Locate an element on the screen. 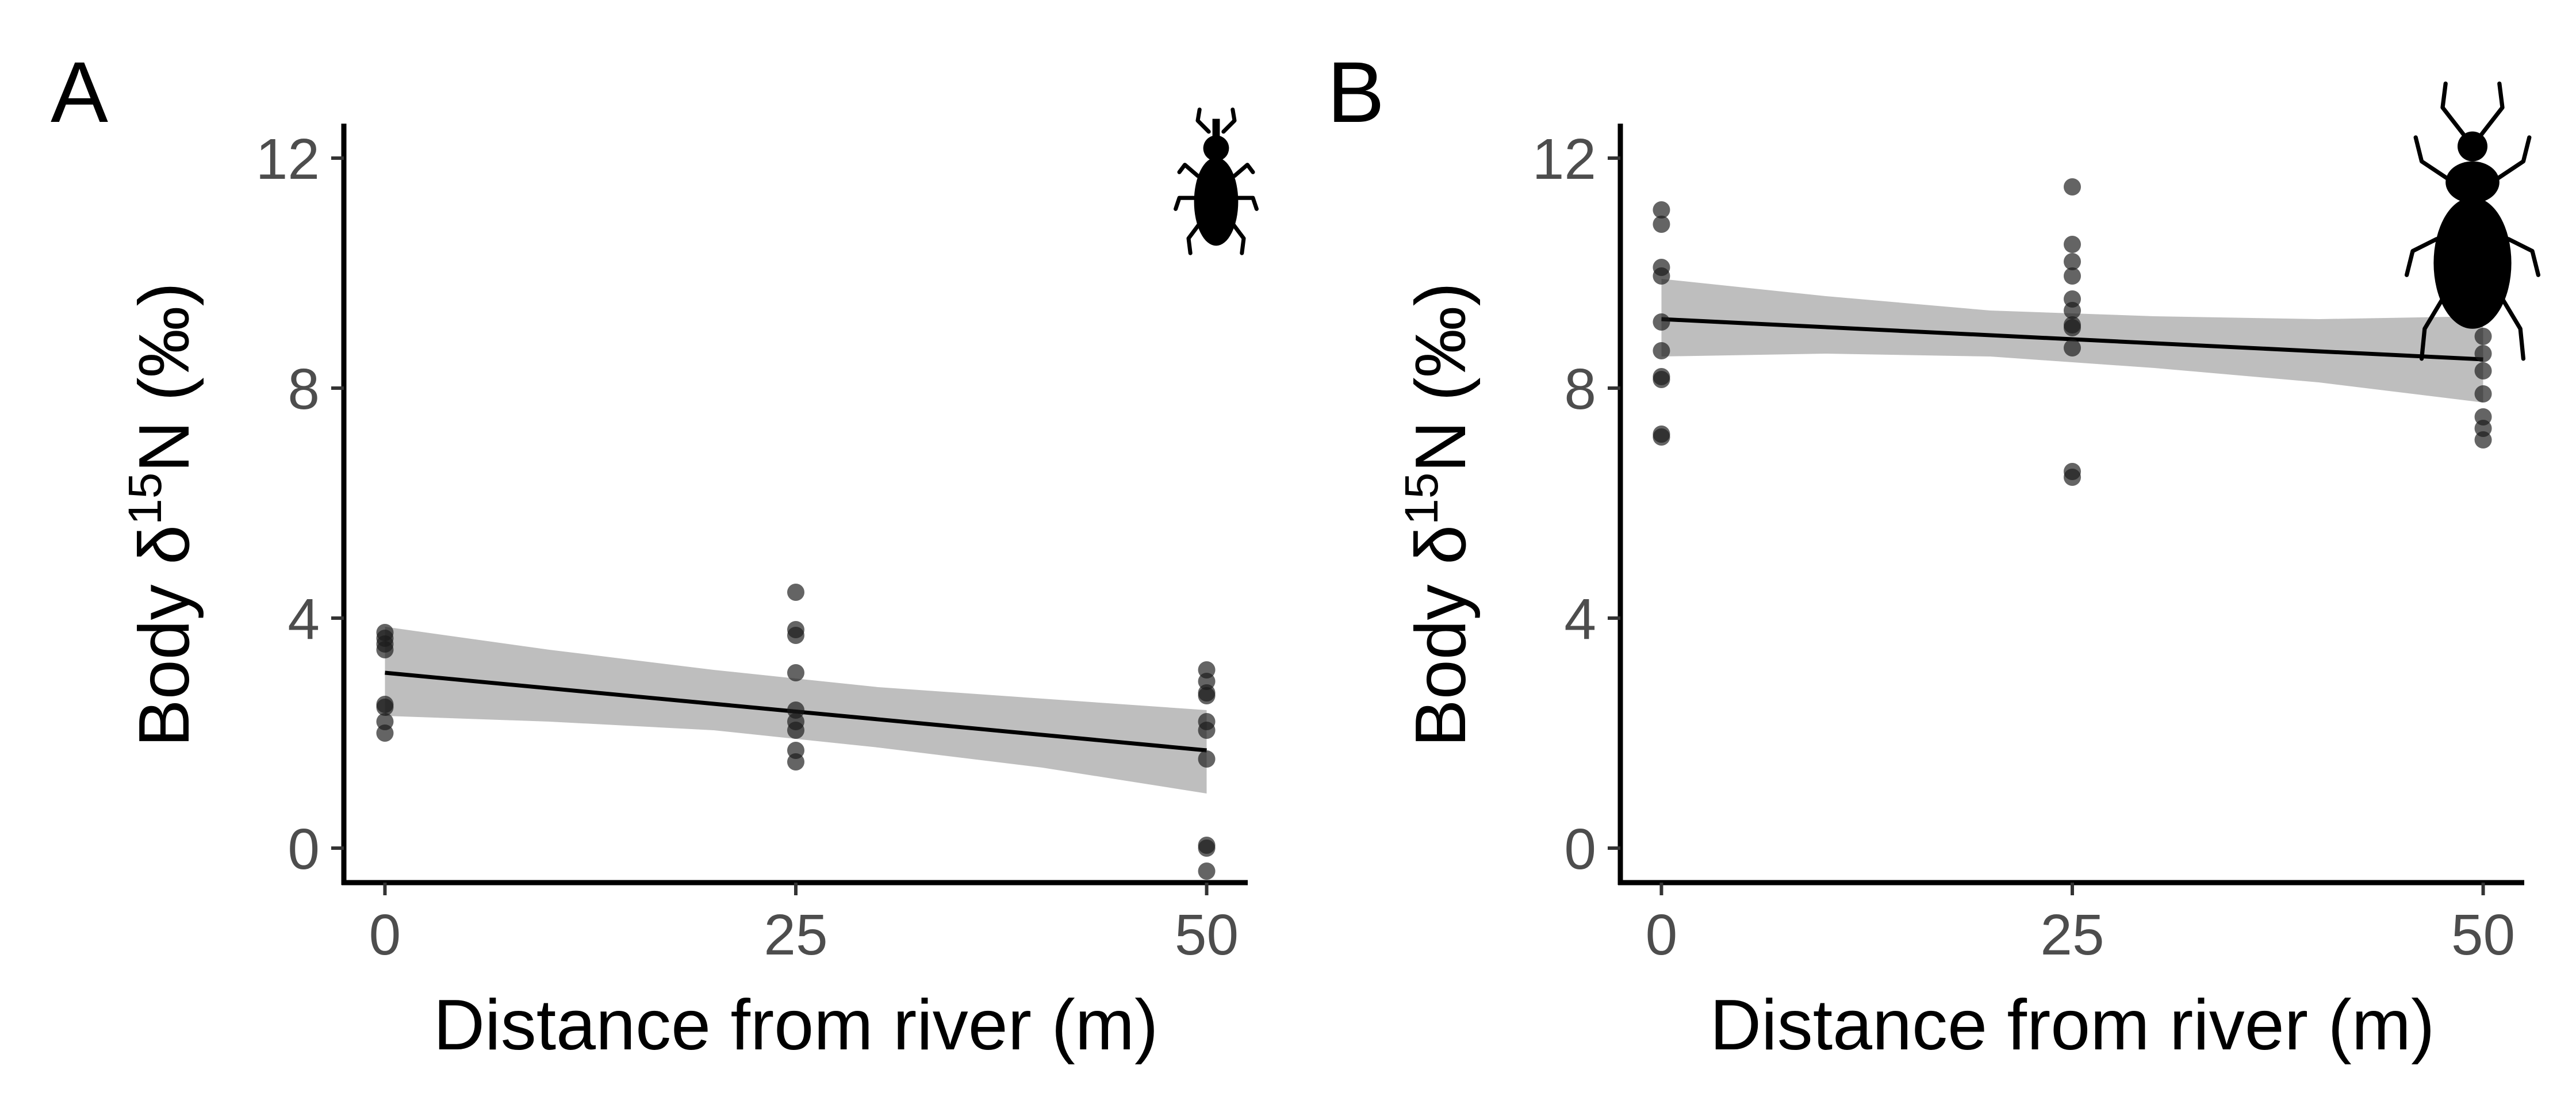 Image resolution: width=2576 pixels, height=1104 pixels. weevil-silhouette-icon is located at coordinates (1216, 181).